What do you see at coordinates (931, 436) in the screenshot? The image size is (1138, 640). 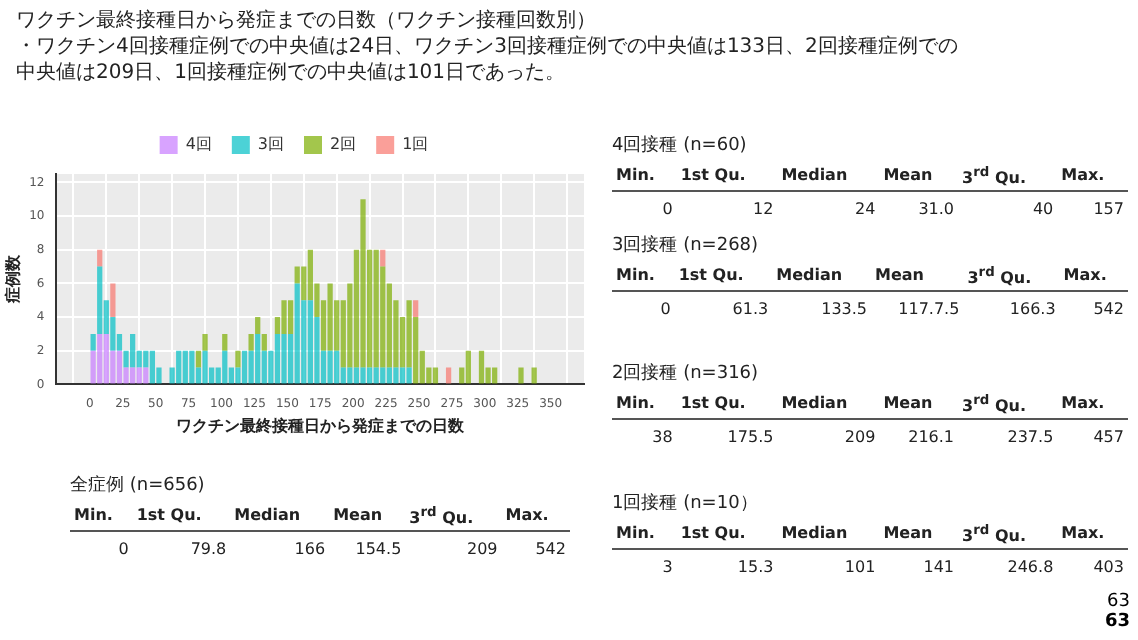 I see `text: 216.1` at bounding box center [931, 436].